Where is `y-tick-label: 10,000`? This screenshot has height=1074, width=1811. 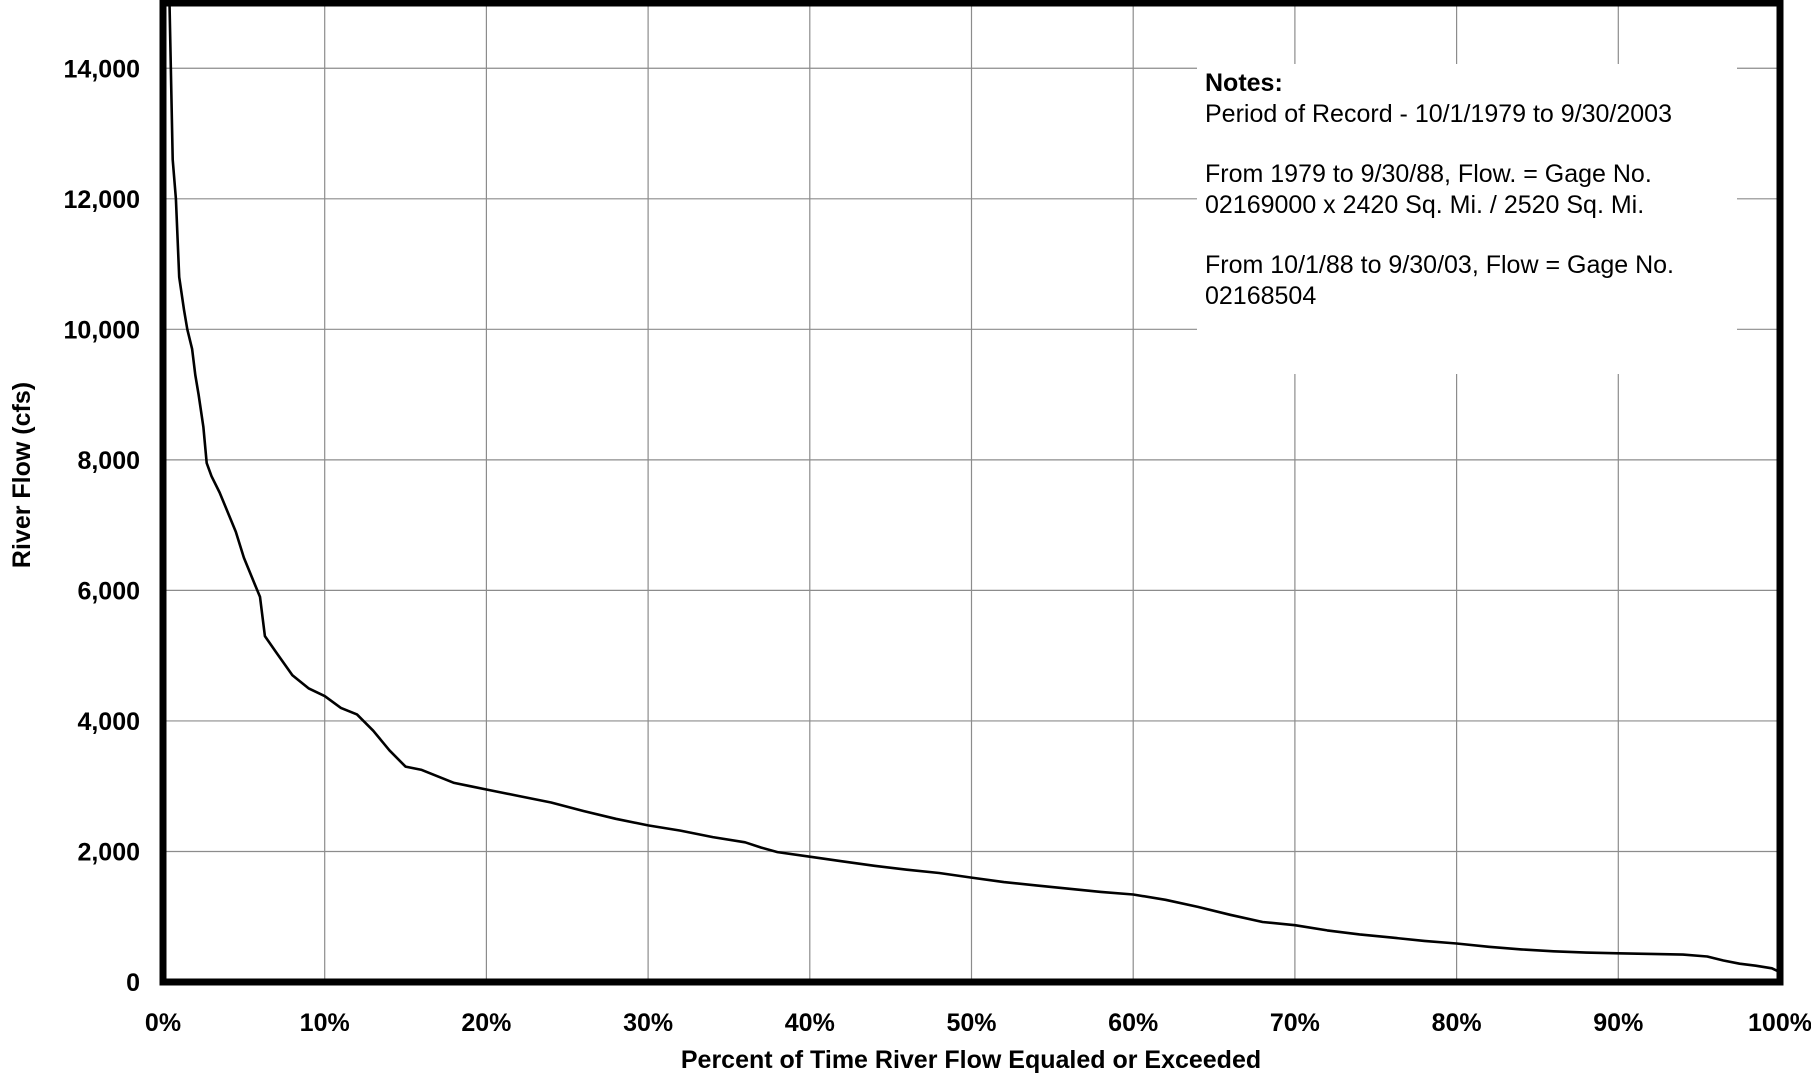
y-tick-label: 10,000 is located at coordinates (102, 330).